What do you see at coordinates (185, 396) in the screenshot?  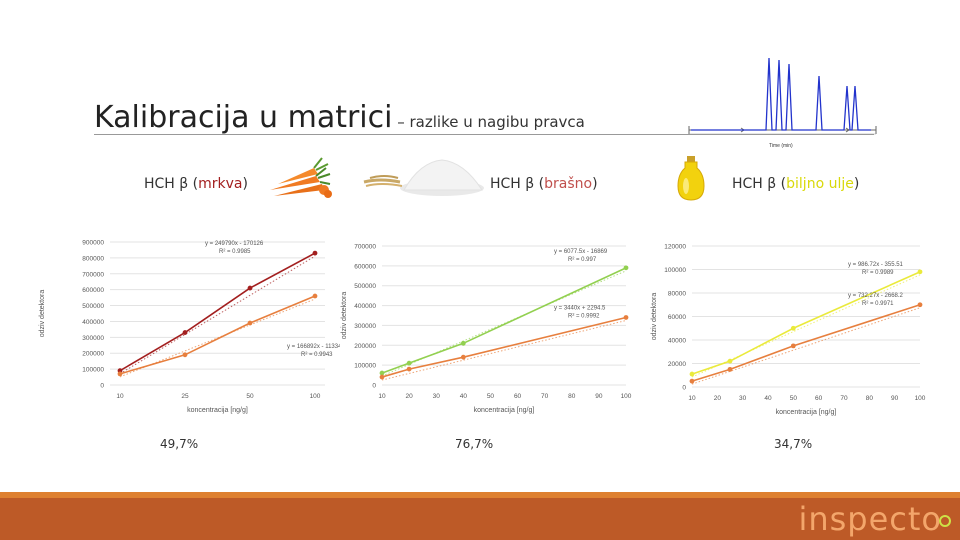 I see `x-tick-label: 25` at bounding box center [185, 396].